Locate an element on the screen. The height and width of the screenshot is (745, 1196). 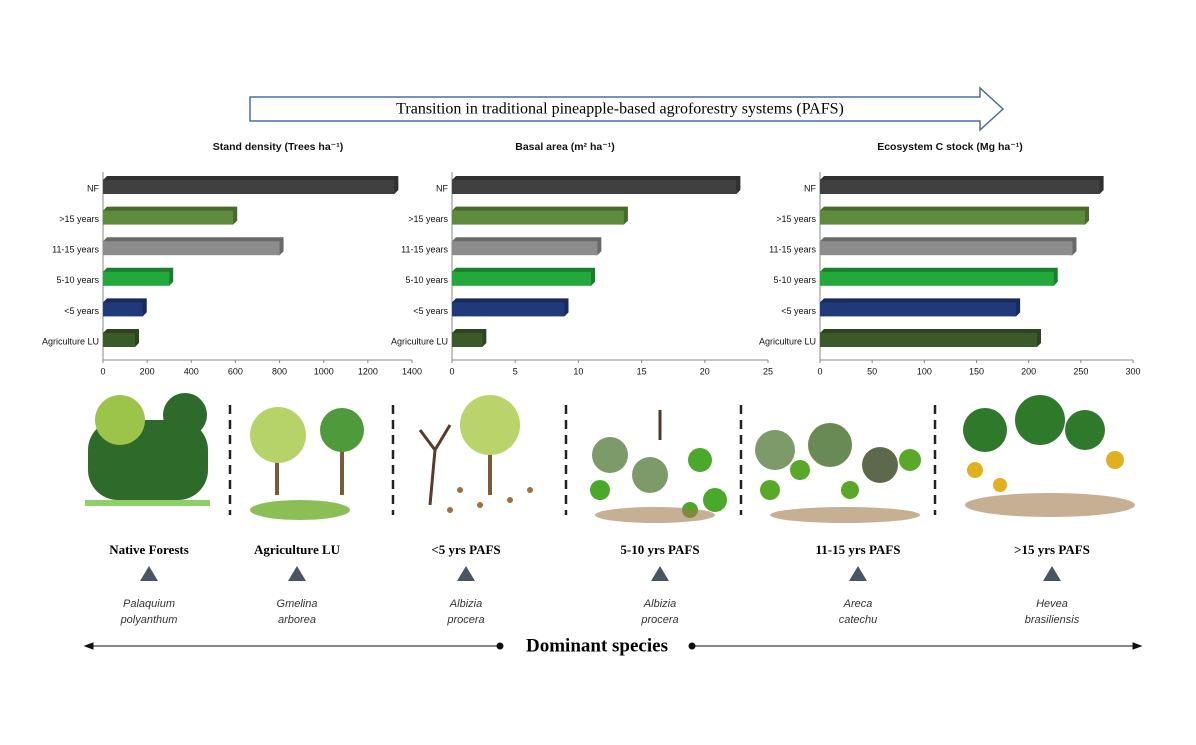
x-tick-label: 25 is located at coordinates (768, 371).